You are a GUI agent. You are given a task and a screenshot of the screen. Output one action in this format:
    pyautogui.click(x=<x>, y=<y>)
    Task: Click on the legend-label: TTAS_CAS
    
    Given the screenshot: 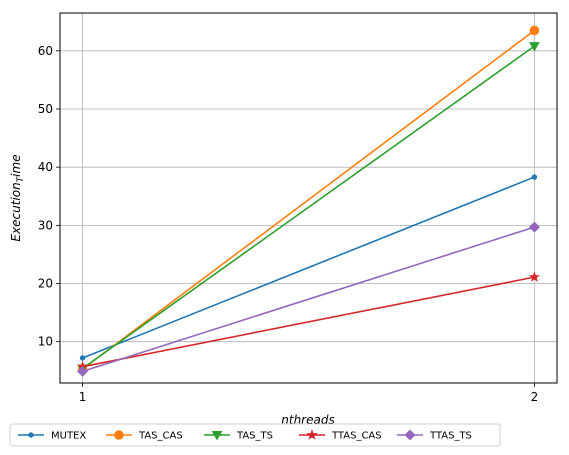 What is the action you would take?
    pyautogui.click(x=356, y=436)
    